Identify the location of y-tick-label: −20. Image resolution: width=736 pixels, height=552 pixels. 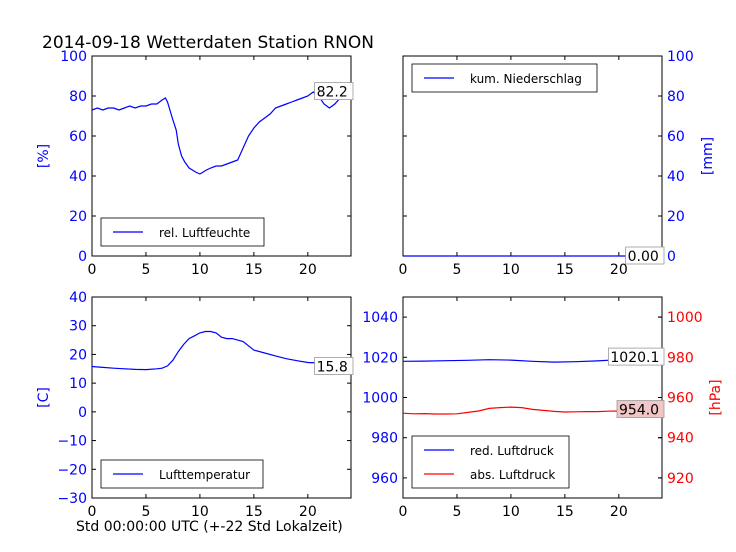
(72, 470).